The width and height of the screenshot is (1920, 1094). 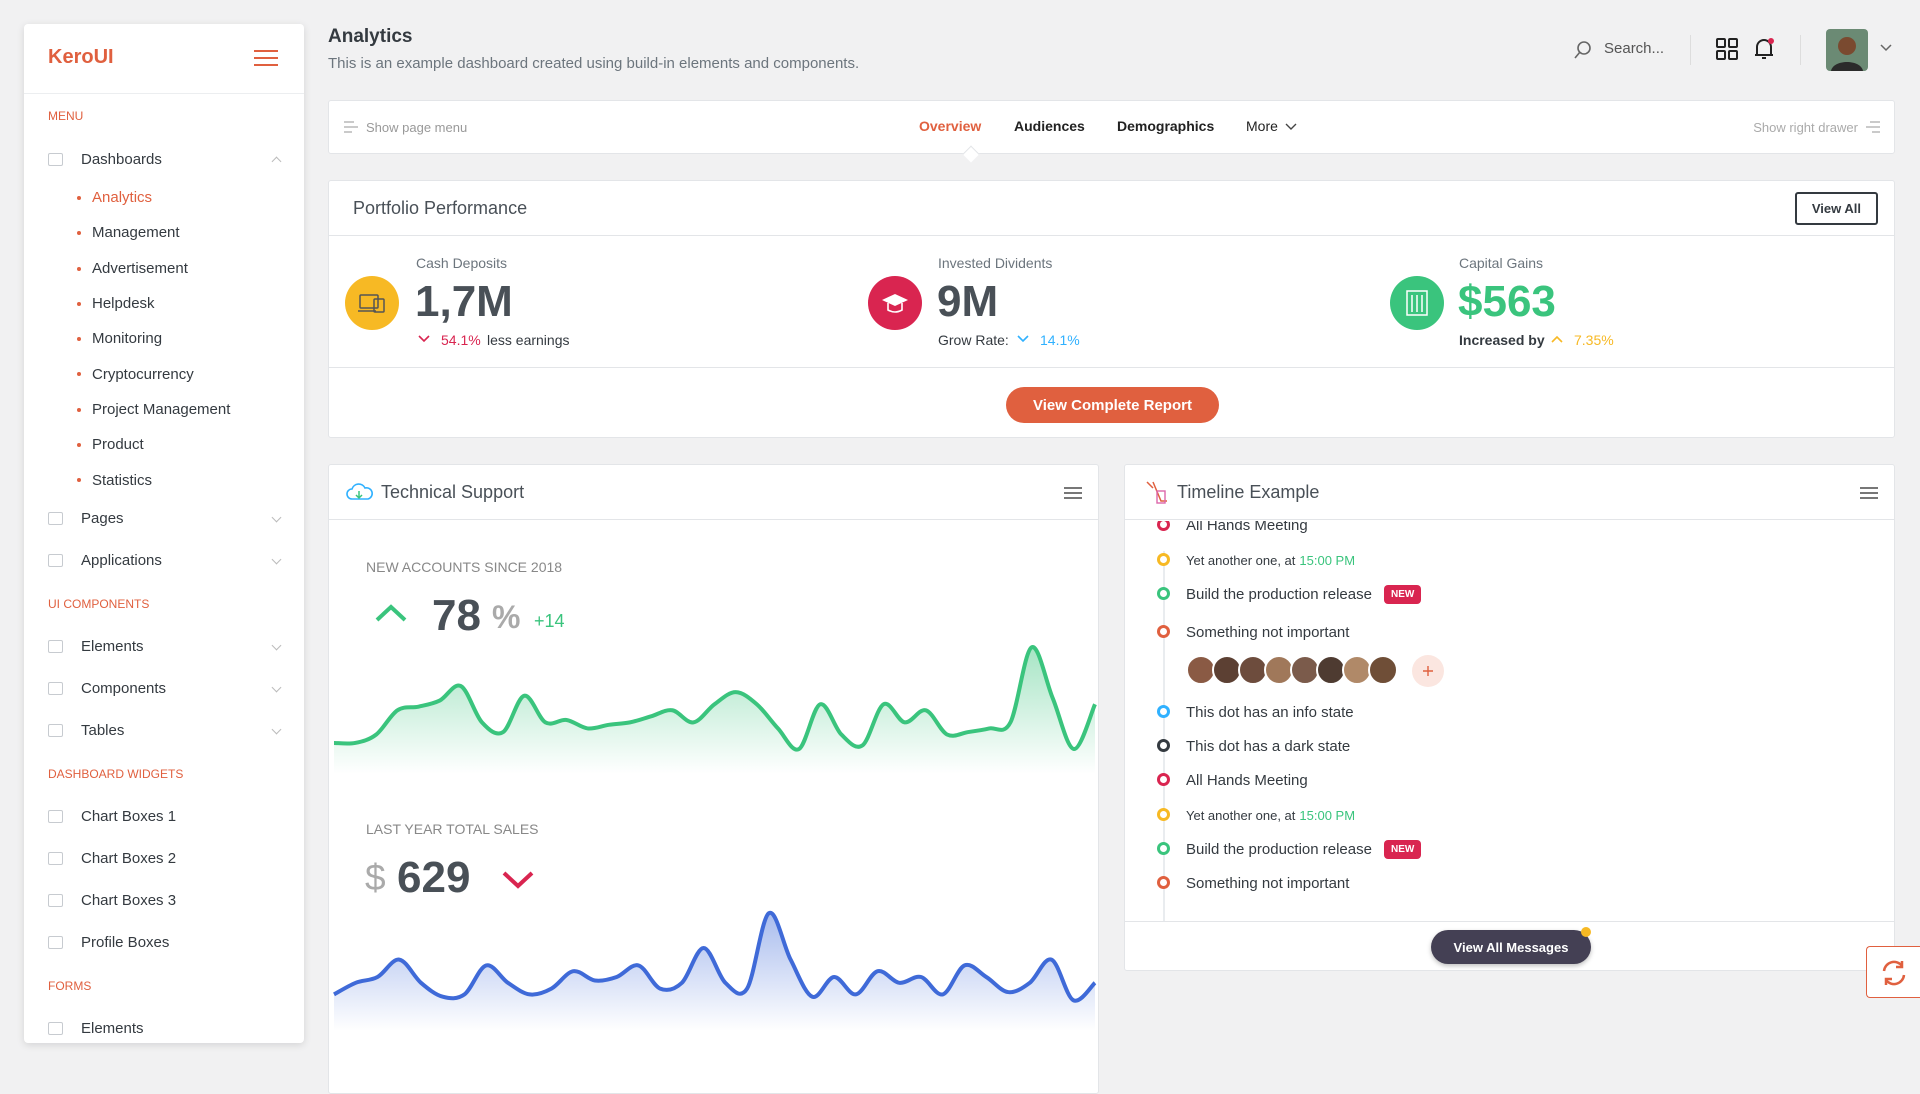 I want to click on nav-item: Pages, so click(x=164, y=519).